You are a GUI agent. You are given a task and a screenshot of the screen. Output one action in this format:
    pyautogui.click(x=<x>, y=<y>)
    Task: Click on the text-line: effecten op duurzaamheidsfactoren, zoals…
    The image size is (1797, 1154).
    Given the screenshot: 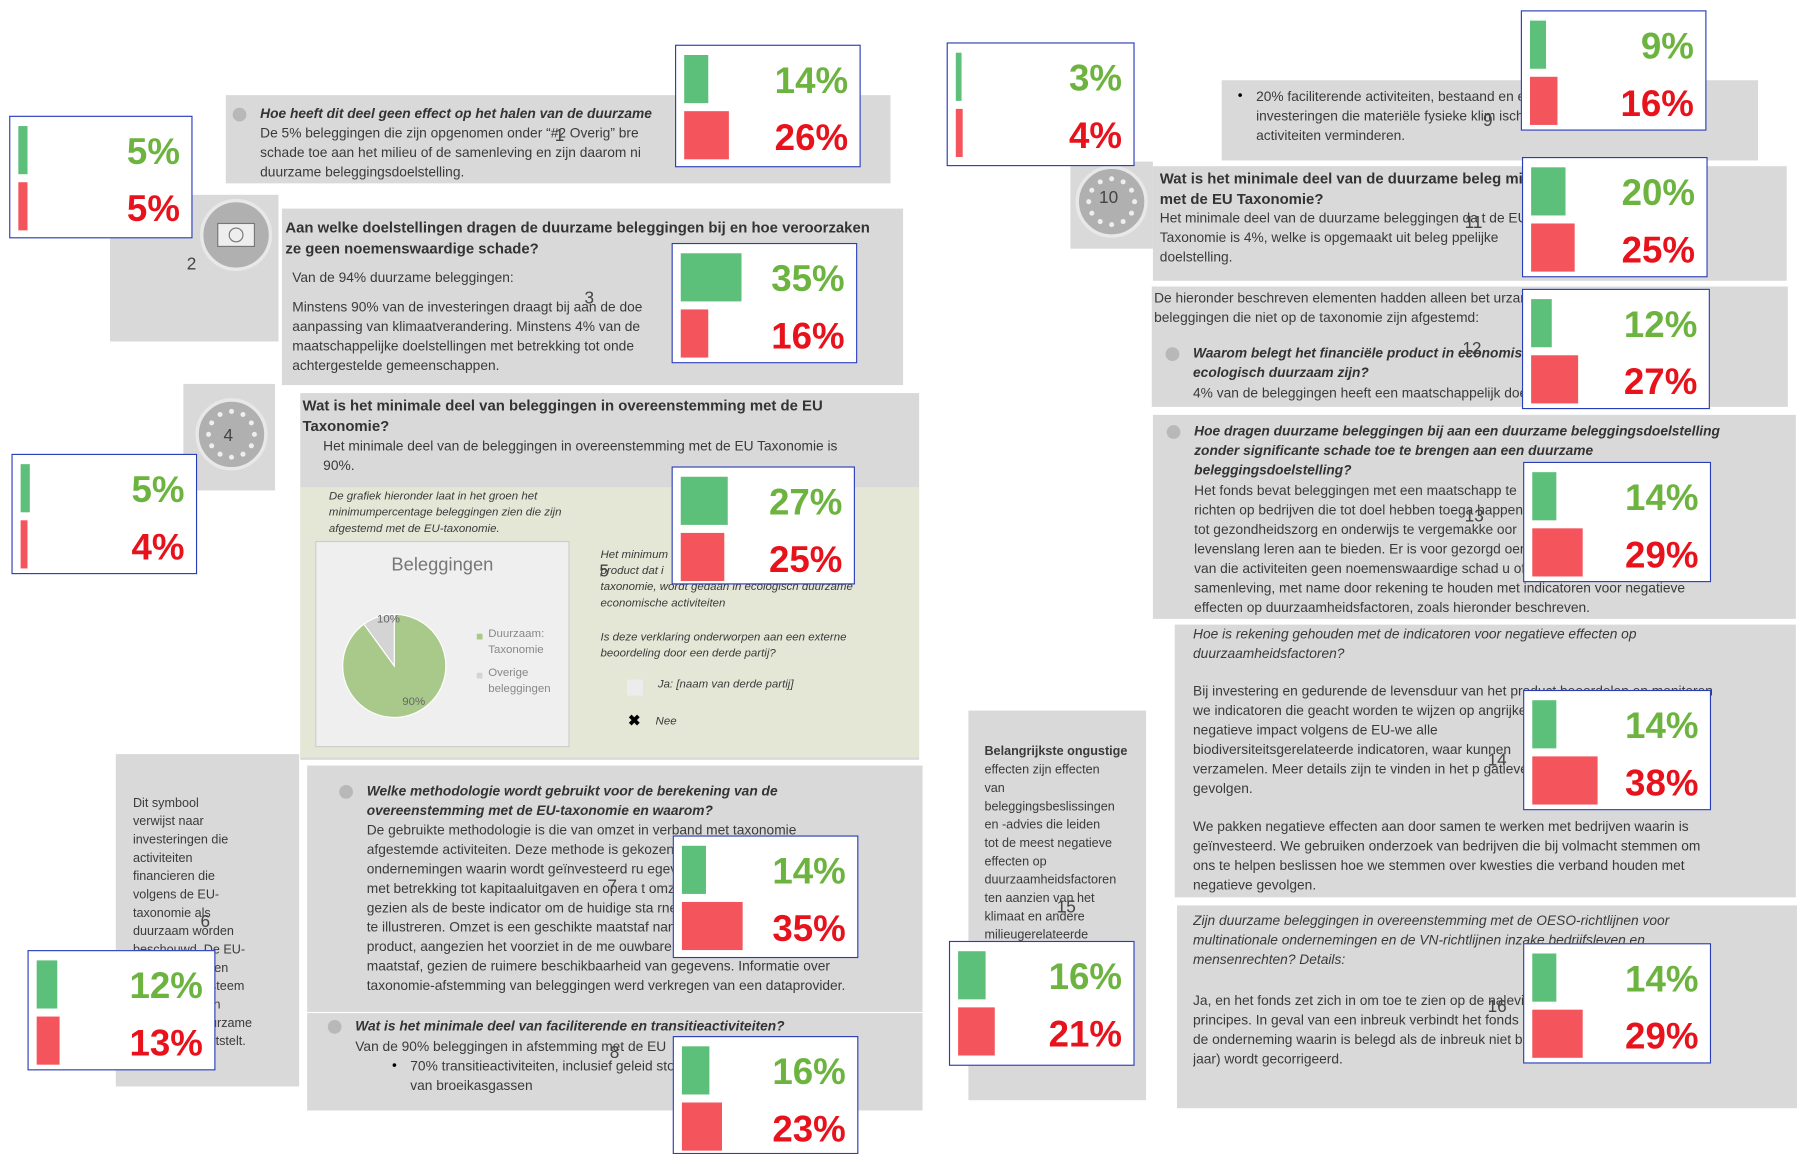 What is the action you would take?
    pyautogui.click(x=1392, y=607)
    